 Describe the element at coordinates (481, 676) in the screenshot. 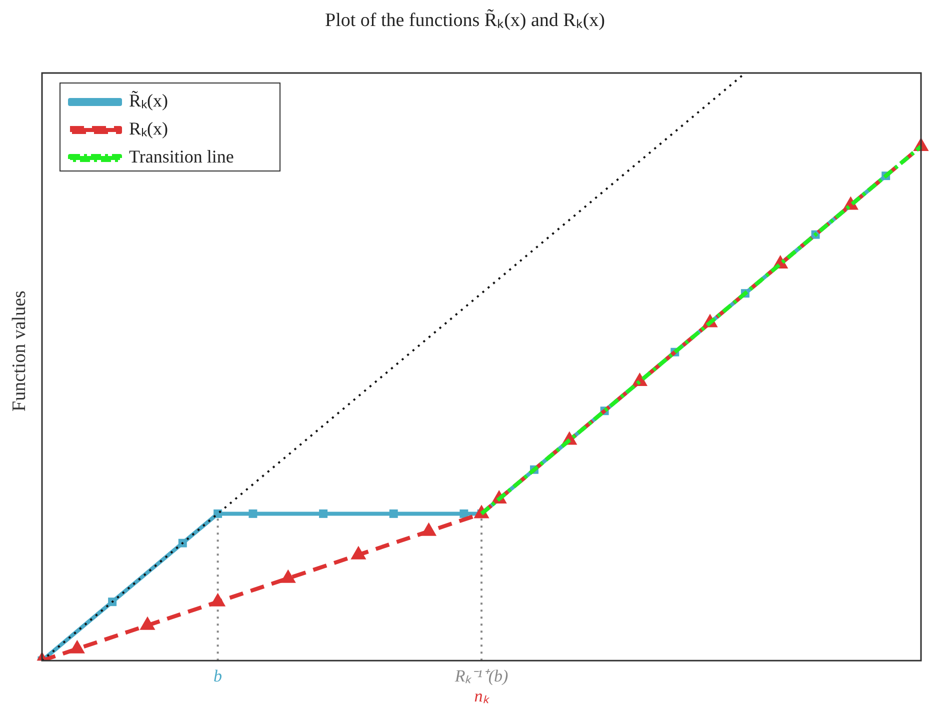

I see `x-tick-label: Rₖ⁻¹⁺(b)` at that location.